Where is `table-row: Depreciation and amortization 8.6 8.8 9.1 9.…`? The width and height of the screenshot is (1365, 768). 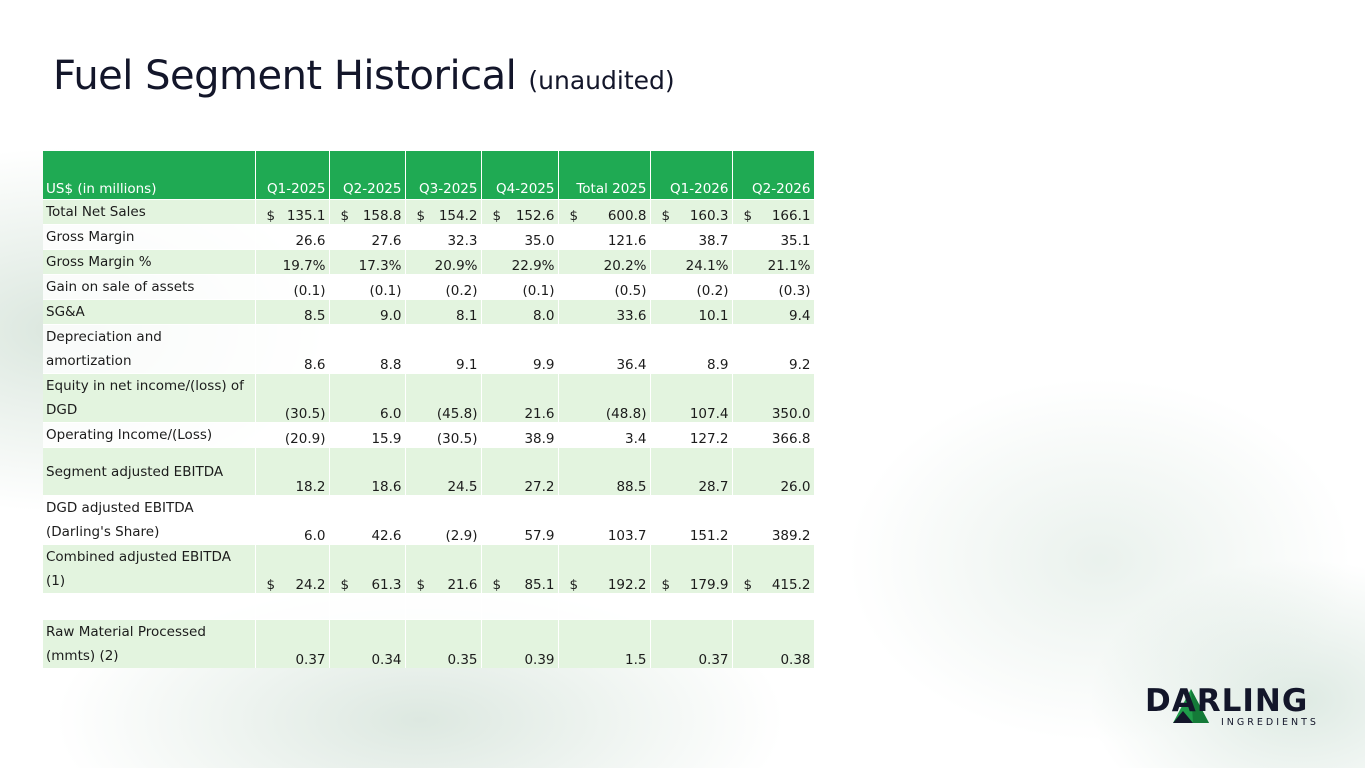
table-row: Depreciation and amortization 8.6 8.8 9.1 9.… is located at coordinates (429, 349).